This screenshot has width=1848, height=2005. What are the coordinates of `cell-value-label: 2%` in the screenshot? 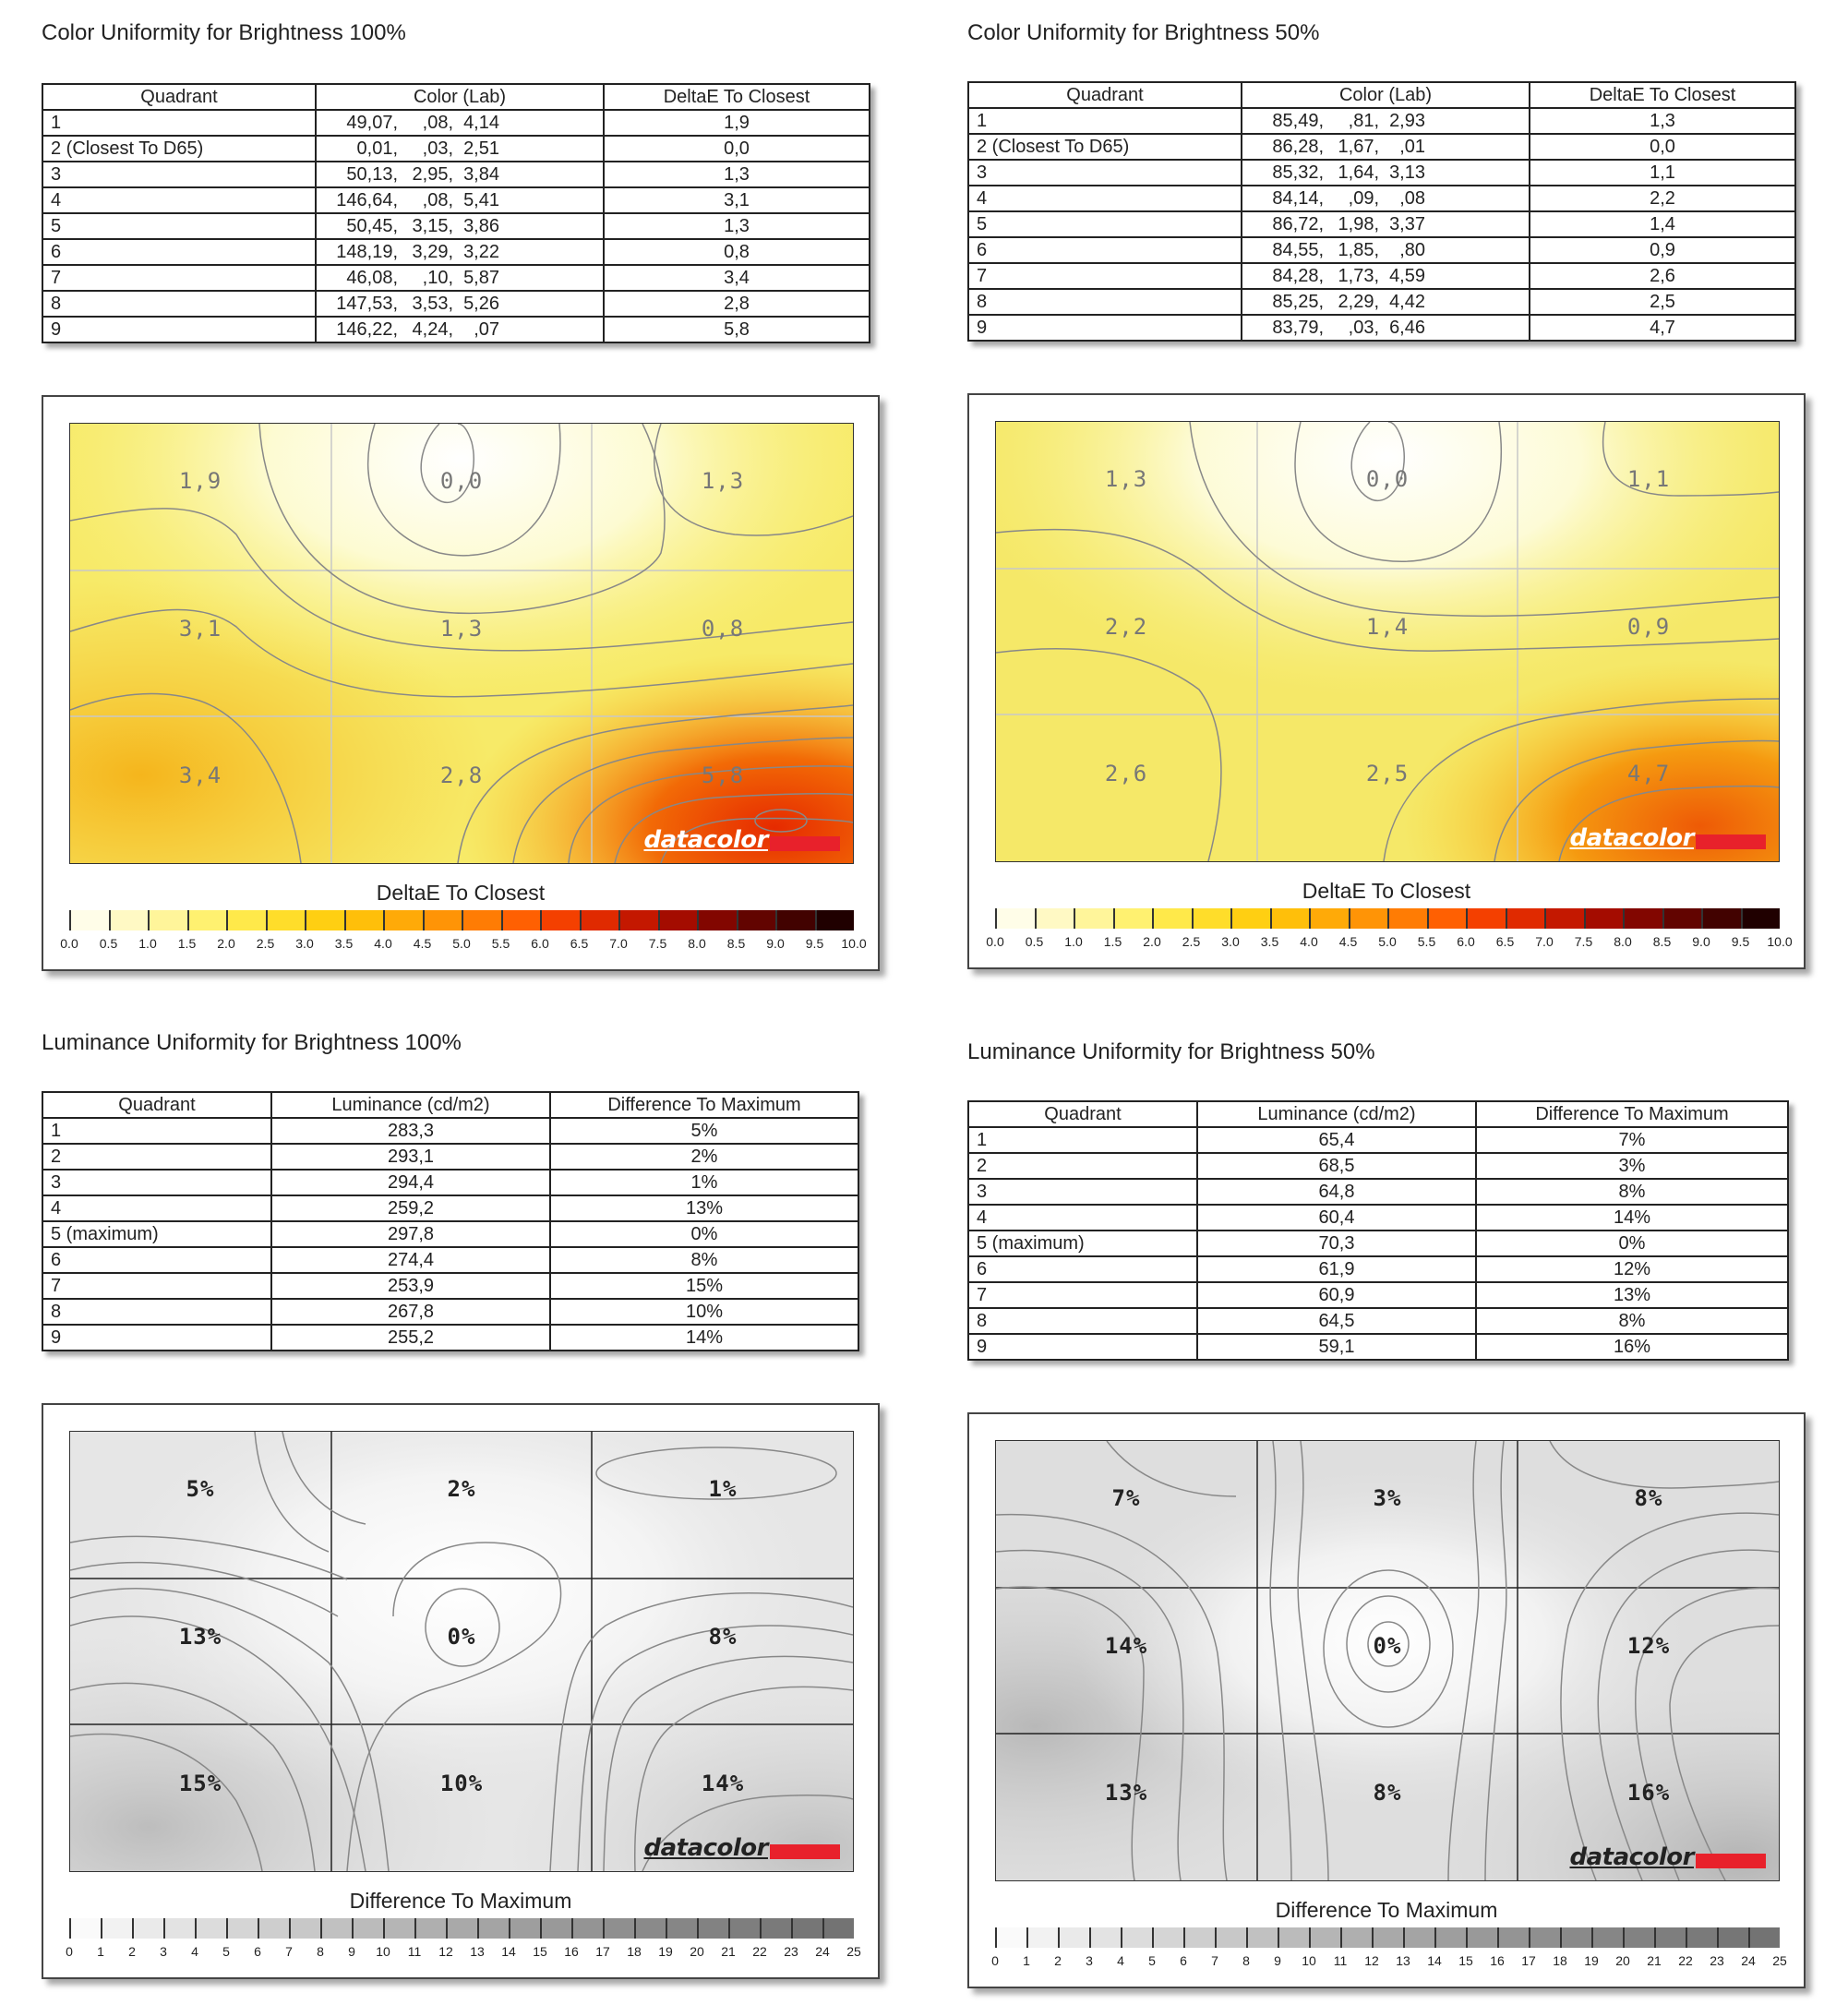 It's located at (461, 1489).